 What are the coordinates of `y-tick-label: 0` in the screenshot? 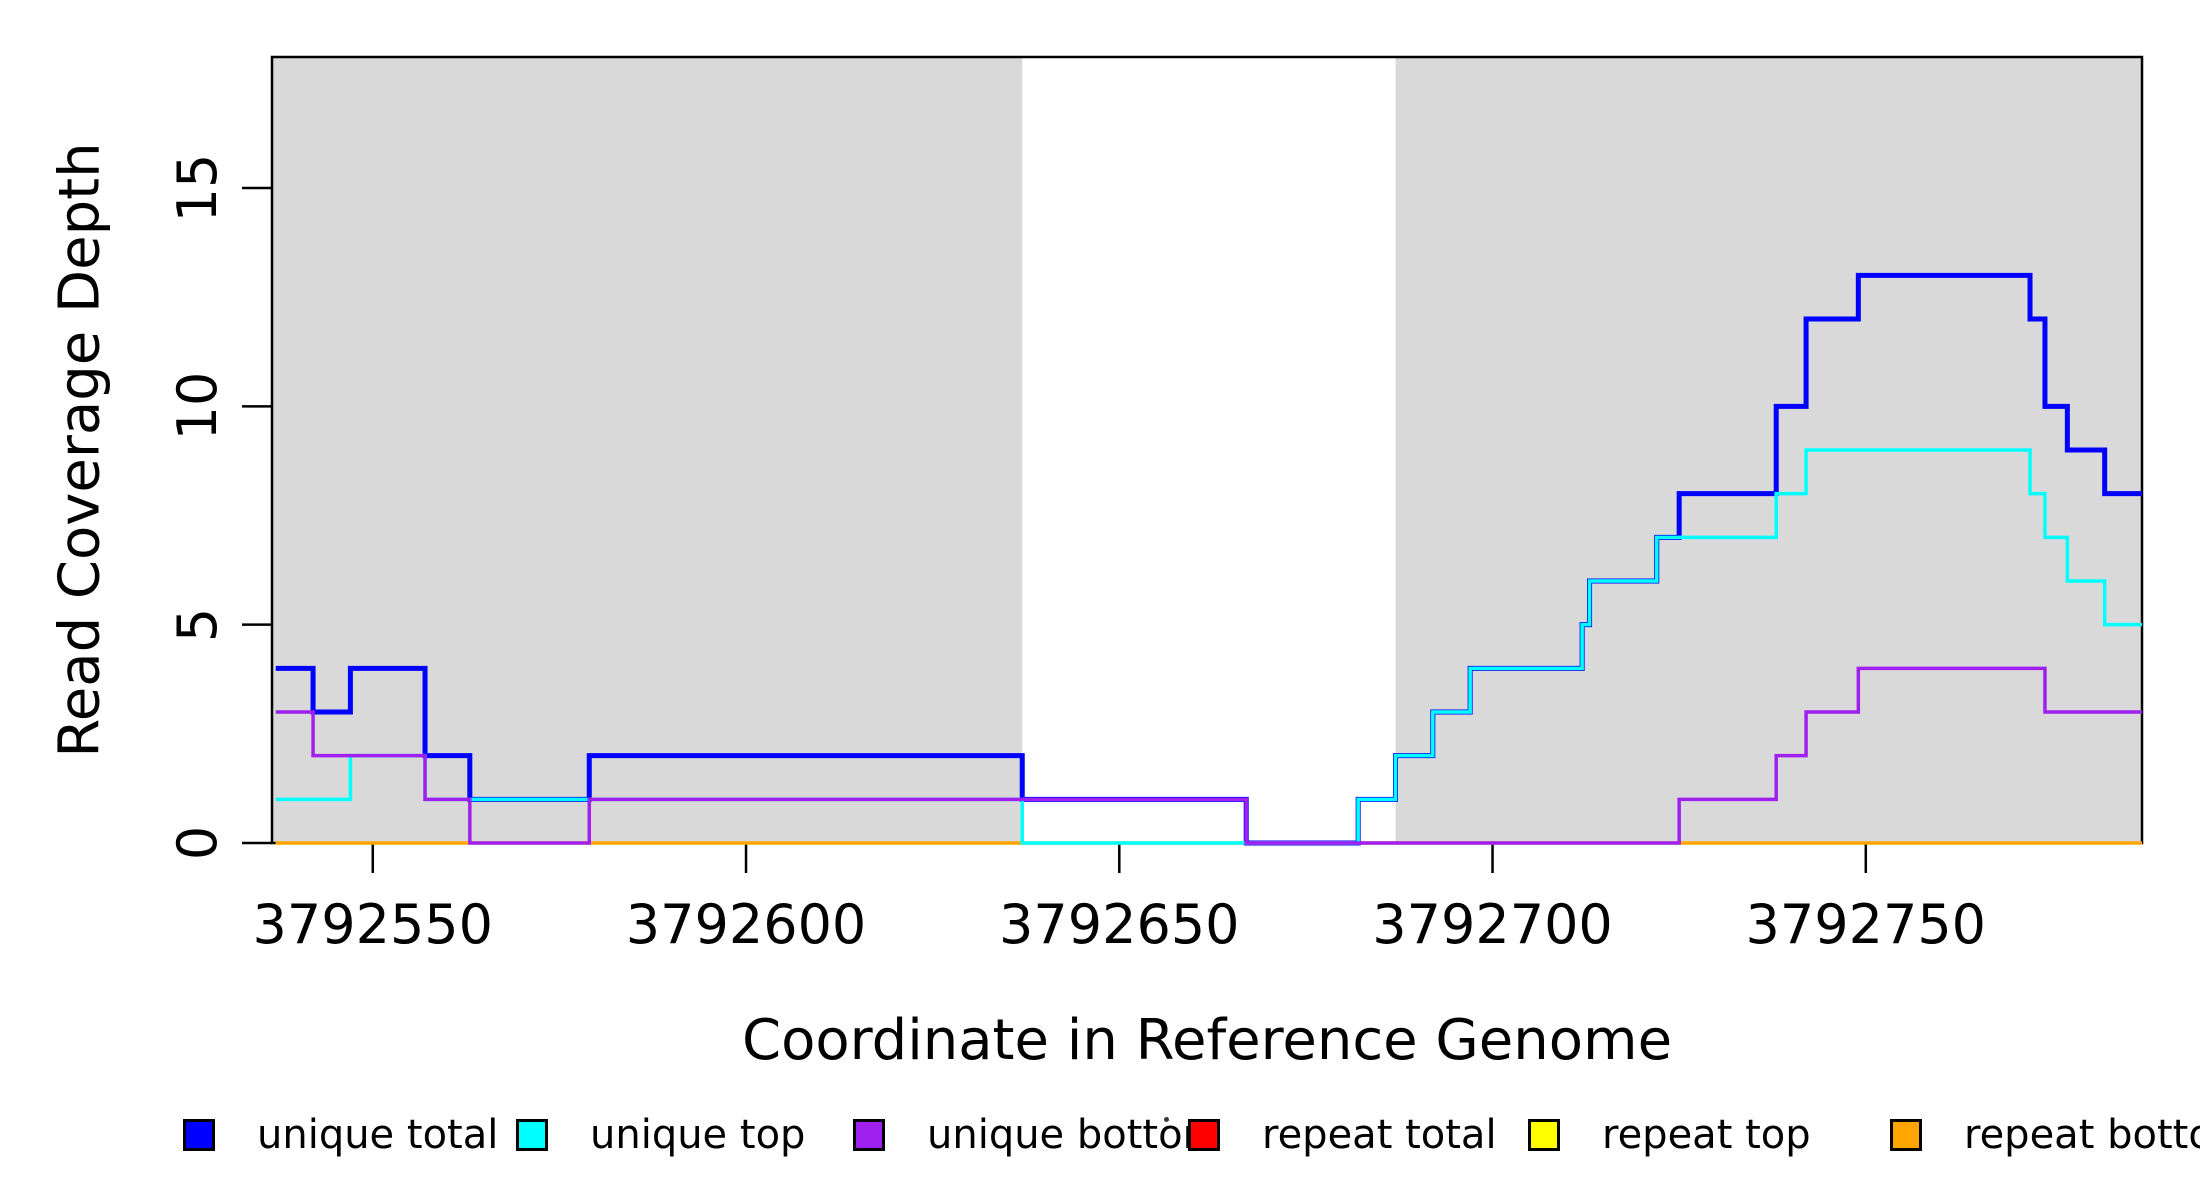 It's located at (197, 843).